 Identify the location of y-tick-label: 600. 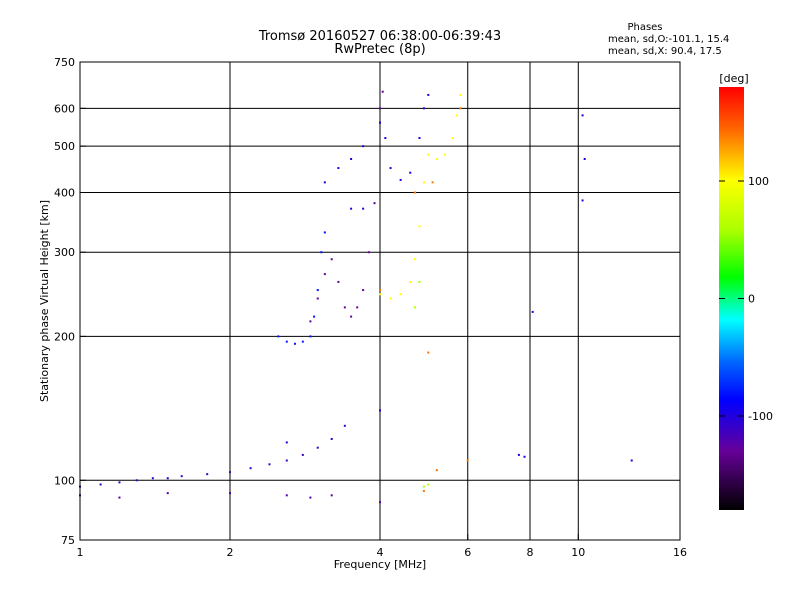
(64, 108).